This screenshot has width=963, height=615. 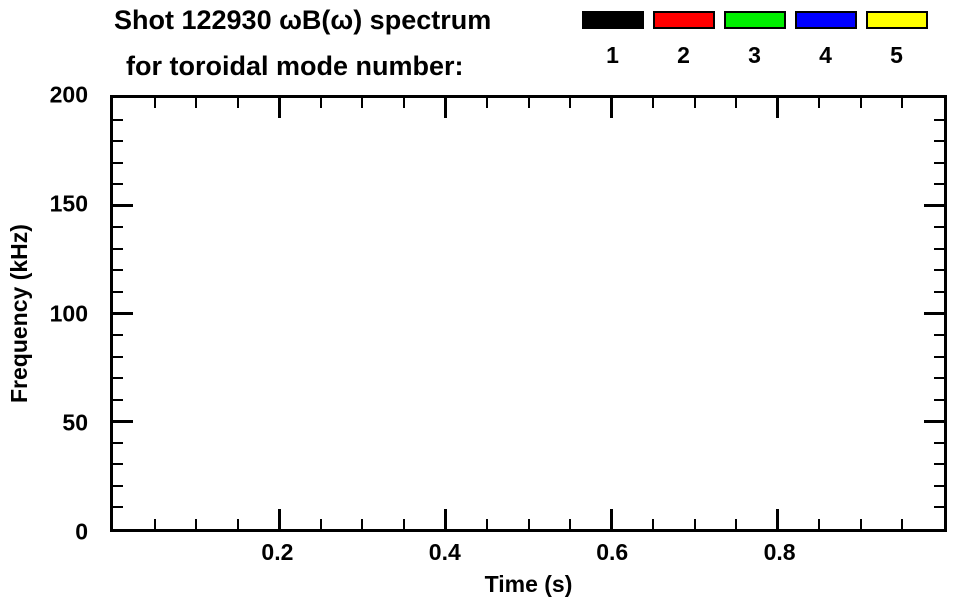 What do you see at coordinates (528, 555) in the screenshot?
I see `x-tick-labels: 0.2 0.4 0.6 0.8` at bounding box center [528, 555].